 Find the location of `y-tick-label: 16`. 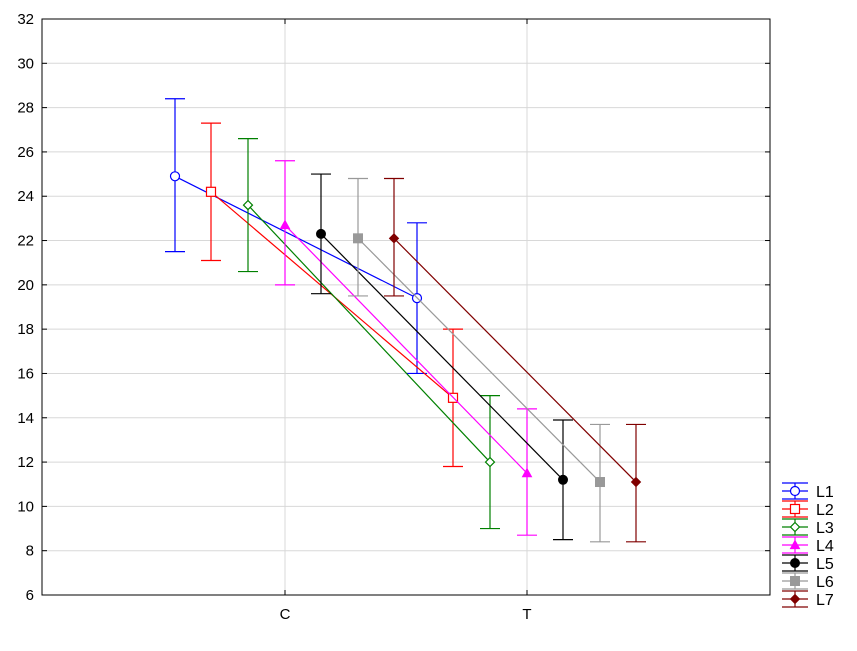

y-tick-label: 16 is located at coordinates (25, 373).